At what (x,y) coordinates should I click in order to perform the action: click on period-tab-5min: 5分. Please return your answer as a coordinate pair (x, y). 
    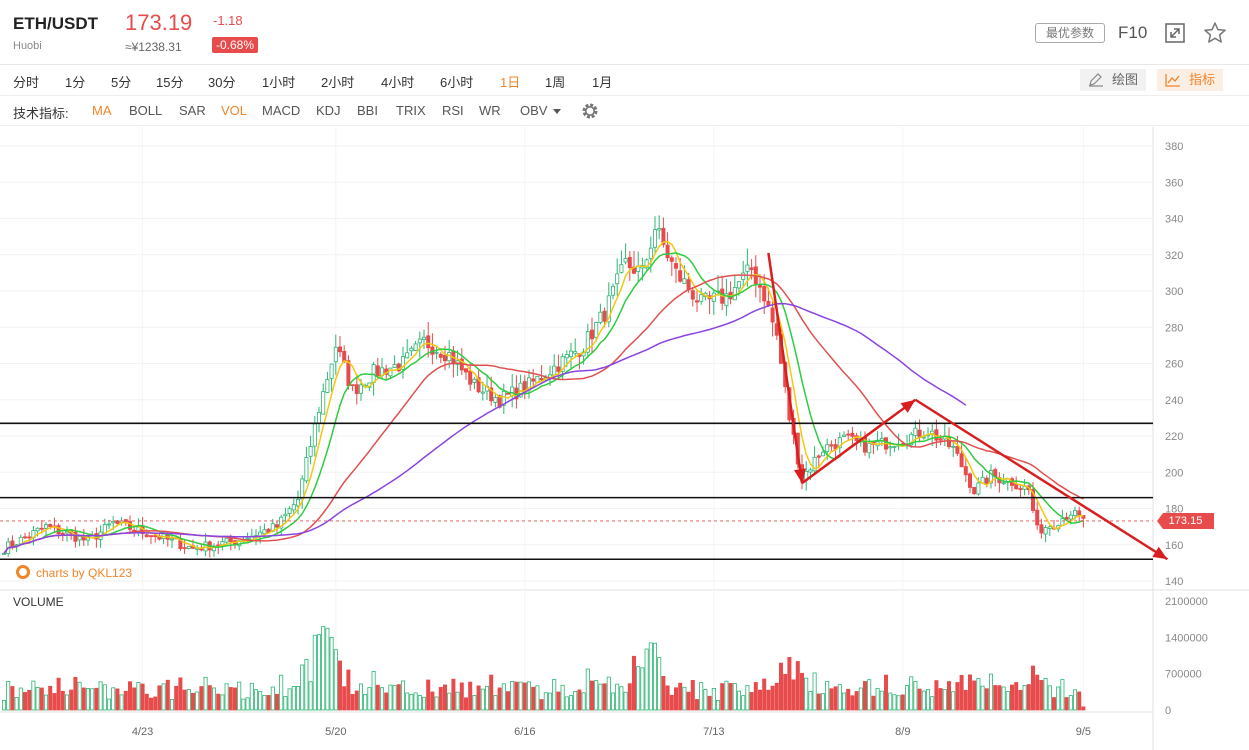
    Looking at the image, I should click on (121, 82).